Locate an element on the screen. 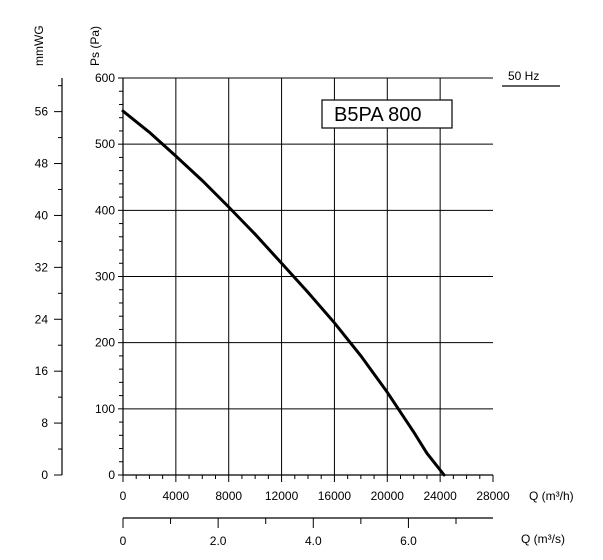  x-tick-label: 8000 is located at coordinates (228, 496).